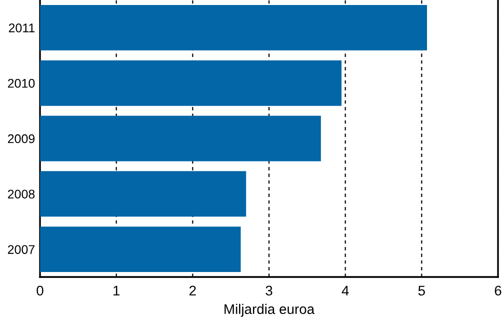 This screenshot has height=324, width=502. Describe the element at coordinates (21, 28) in the screenshot. I see `y-tick-label: 2011` at that location.